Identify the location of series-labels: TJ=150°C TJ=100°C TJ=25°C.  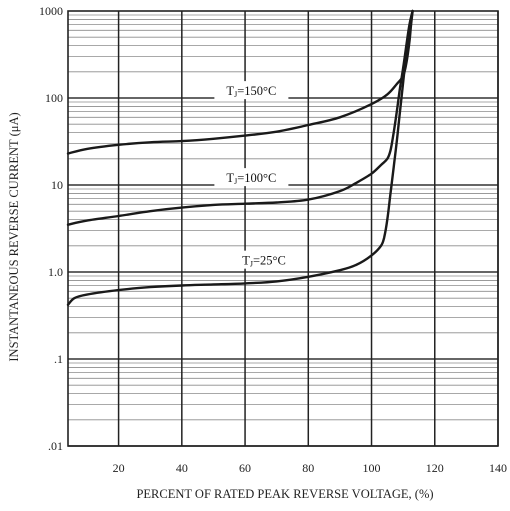
(258, 175).